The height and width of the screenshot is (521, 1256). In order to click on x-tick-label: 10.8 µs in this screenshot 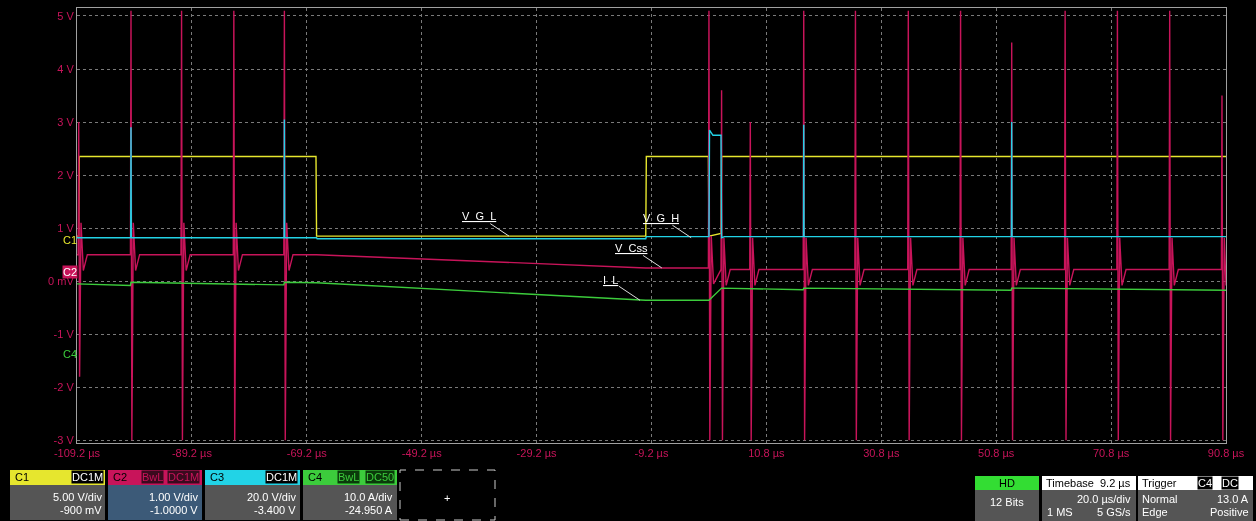, I will do `click(767, 453)`.